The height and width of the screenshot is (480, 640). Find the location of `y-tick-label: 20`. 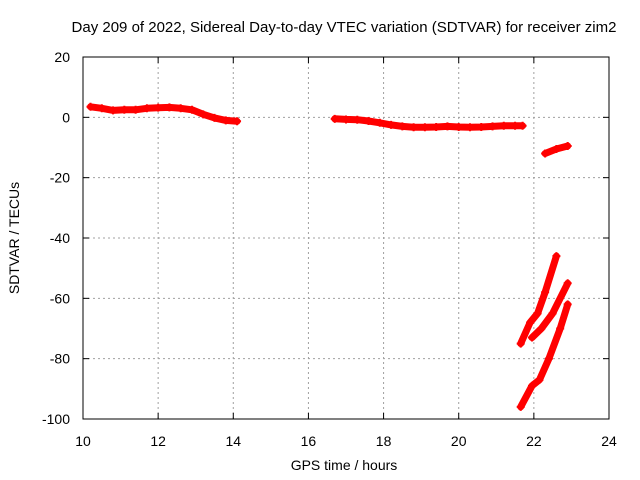

y-tick-label: 20 is located at coordinates (62, 57).